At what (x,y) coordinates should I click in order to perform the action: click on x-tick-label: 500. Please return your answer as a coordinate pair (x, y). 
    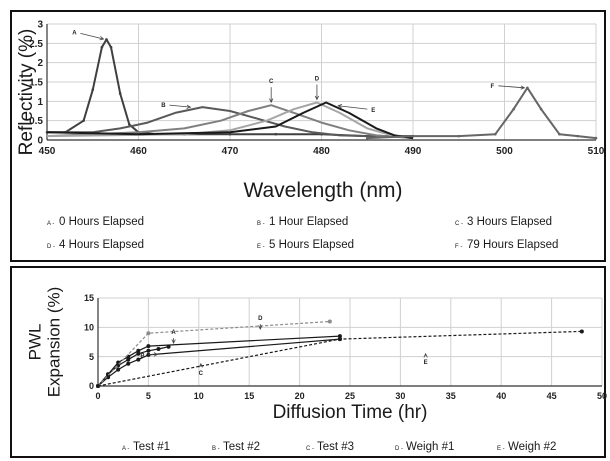
    Looking at the image, I should click on (504, 151).